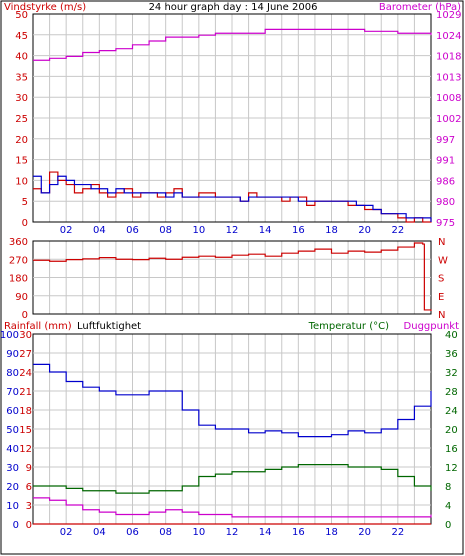 The width and height of the screenshot is (465, 556). Describe the element at coordinates (448, 77) in the screenshot. I see `y-right-tick-label: 1013` at that location.